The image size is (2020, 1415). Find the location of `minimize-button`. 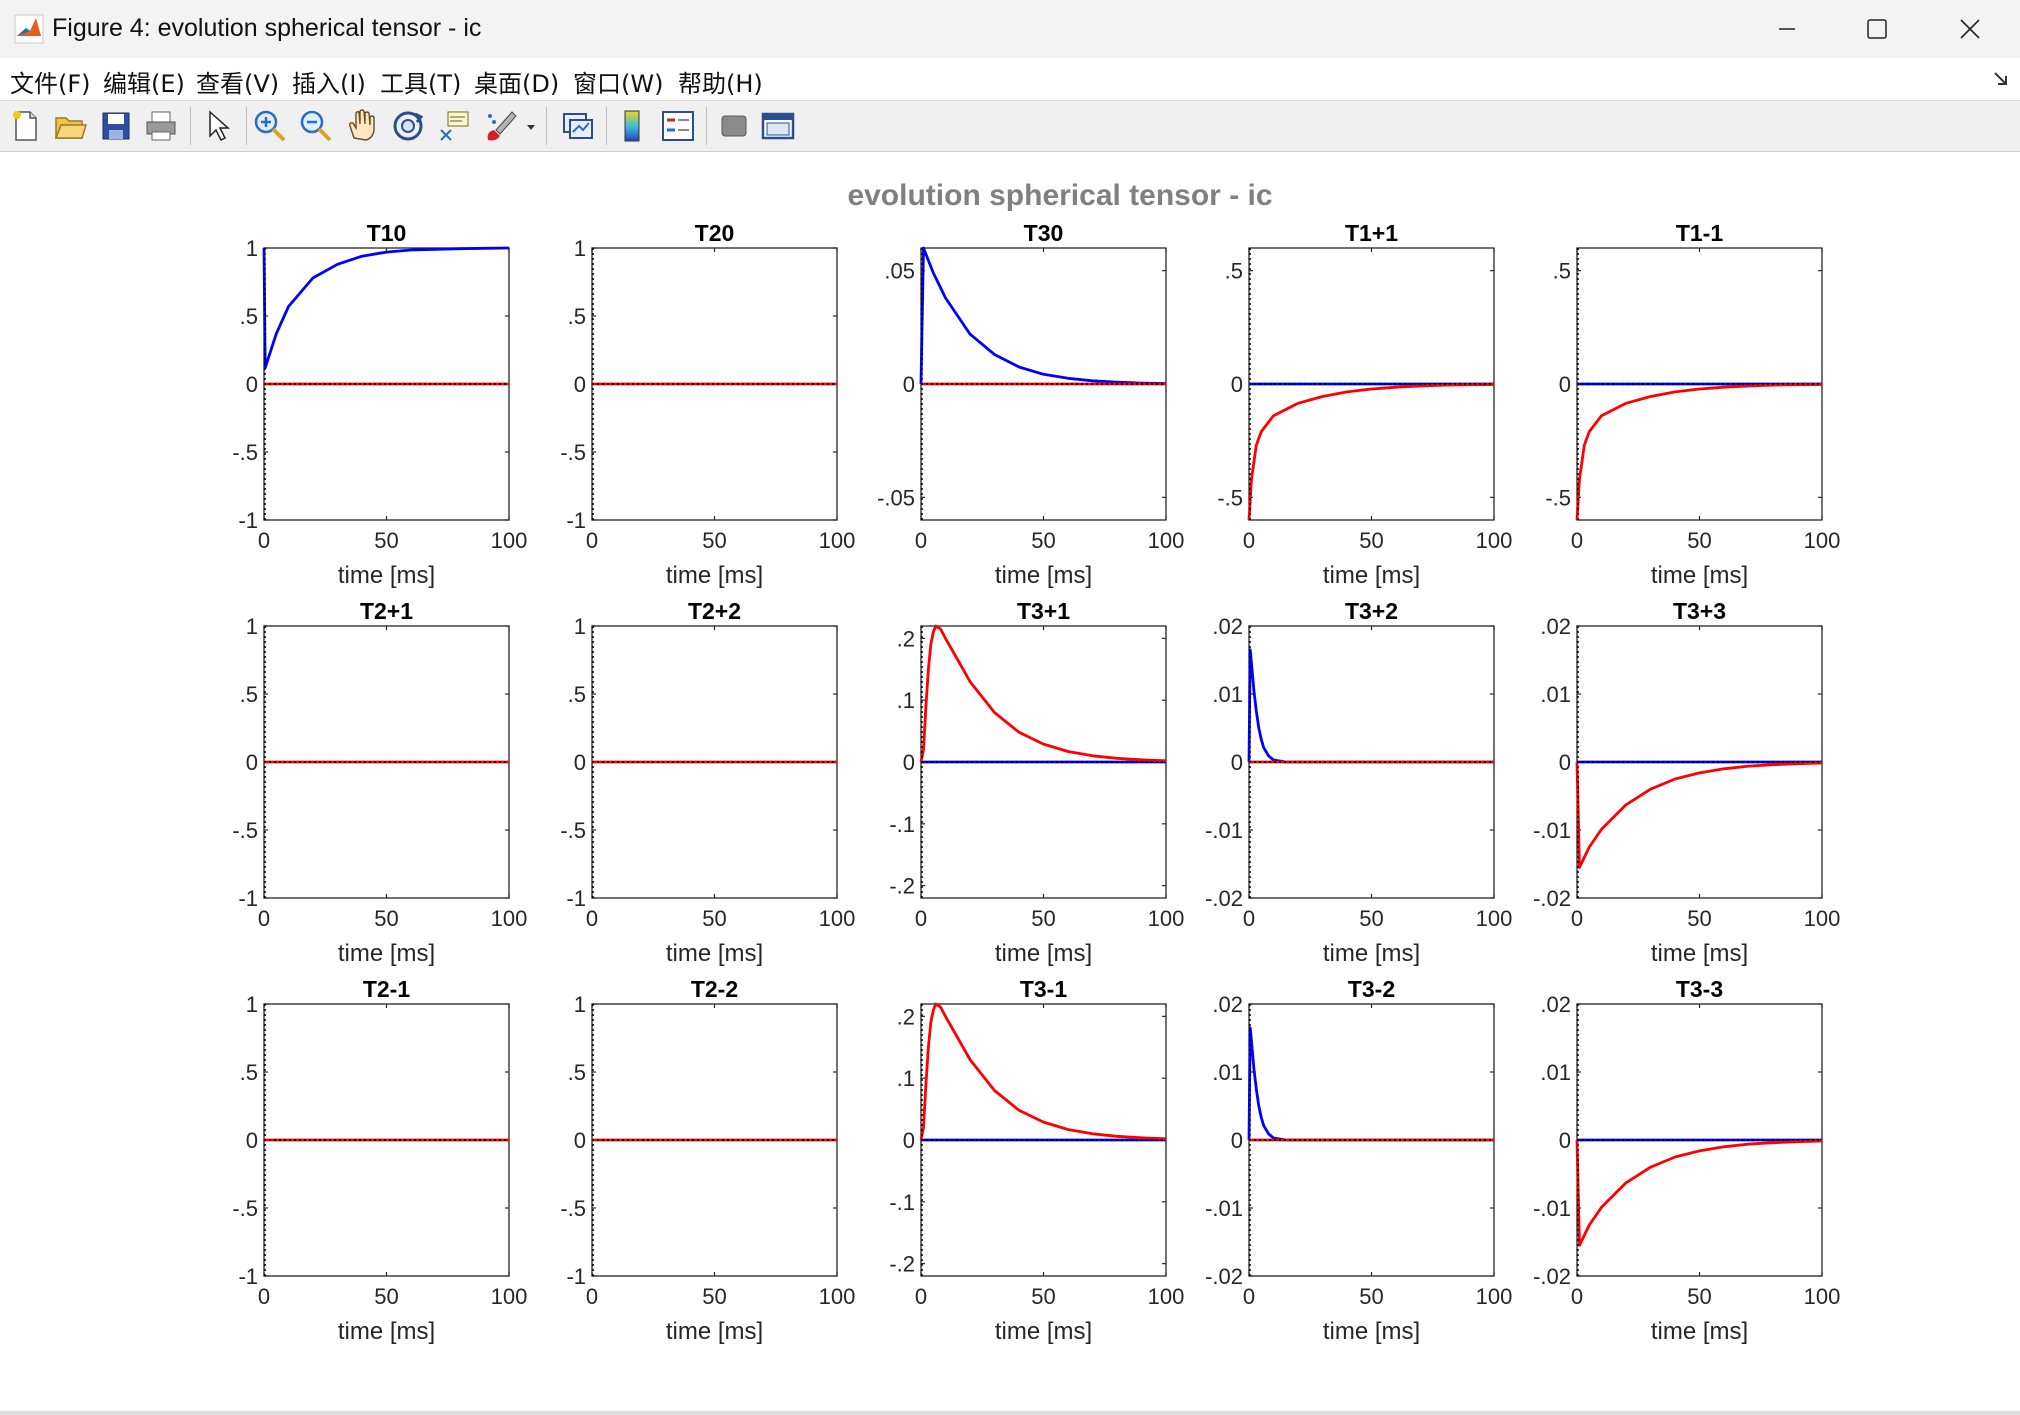

minimize-button is located at coordinates (1787, 29).